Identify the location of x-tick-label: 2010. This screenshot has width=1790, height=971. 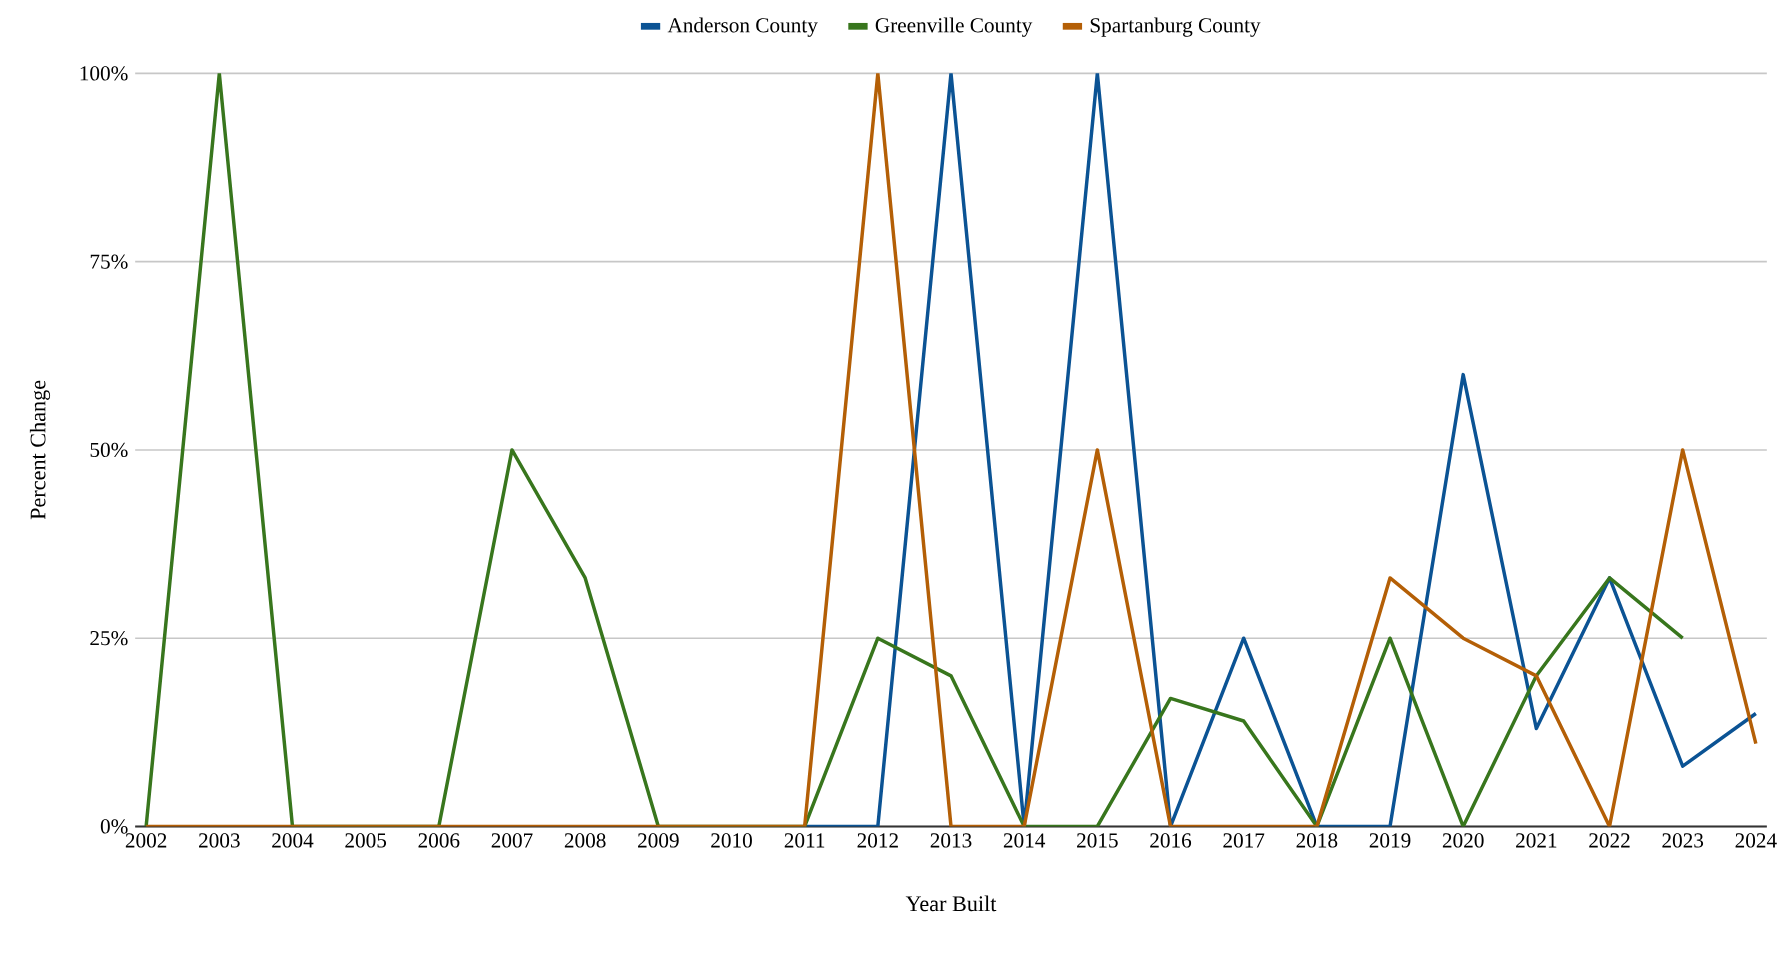
(731, 840).